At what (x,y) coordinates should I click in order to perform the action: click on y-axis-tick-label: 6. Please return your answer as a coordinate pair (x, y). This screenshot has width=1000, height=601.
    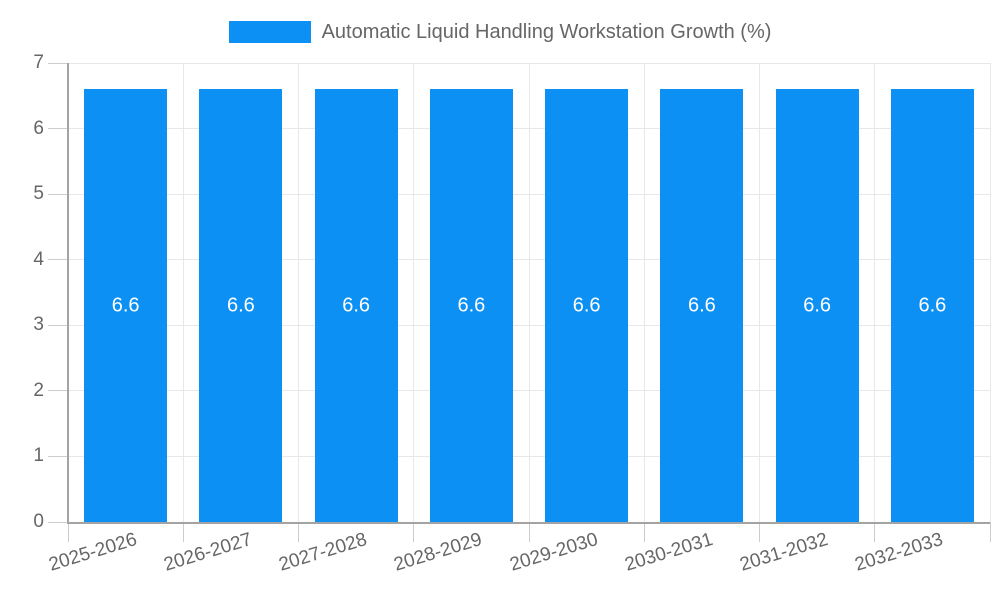
    Looking at the image, I should click on (38, 128).